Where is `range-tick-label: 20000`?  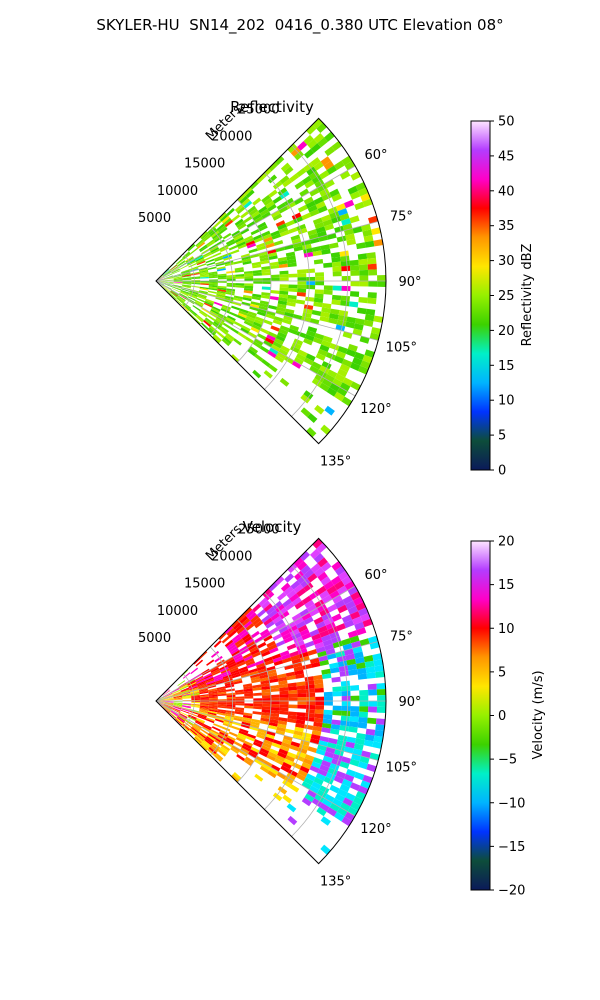 range-tick-label: 20000 is located at coordinates (231, 557).